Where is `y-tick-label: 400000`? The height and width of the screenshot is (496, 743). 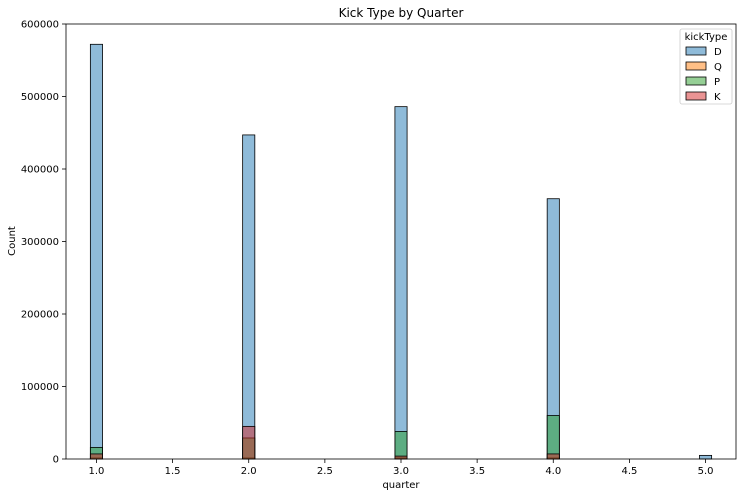 y-tick-label: 400000 is located at coordinates (40, 170).